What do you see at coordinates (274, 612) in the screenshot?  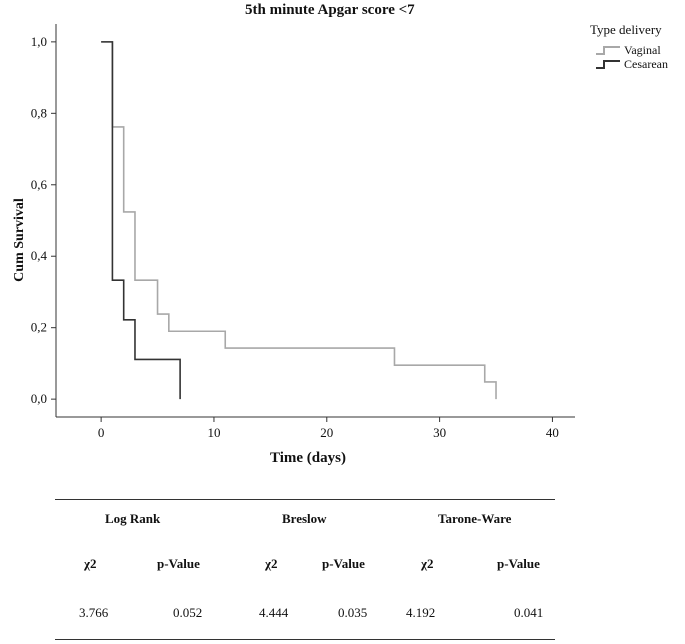 I see `value-breslow-chi2: 4.444` at bounding box center [274, 612].